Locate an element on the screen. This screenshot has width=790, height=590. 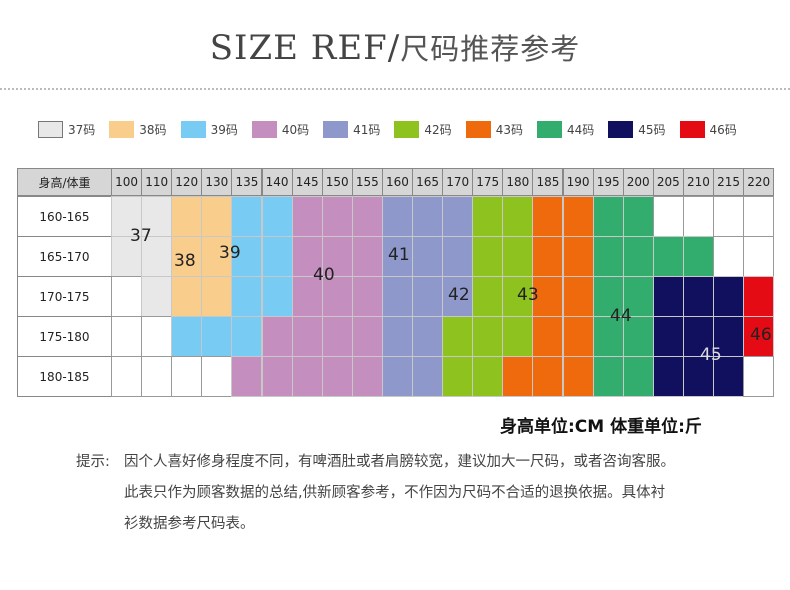
size-label: 45 is located at coordinates (711, 355).